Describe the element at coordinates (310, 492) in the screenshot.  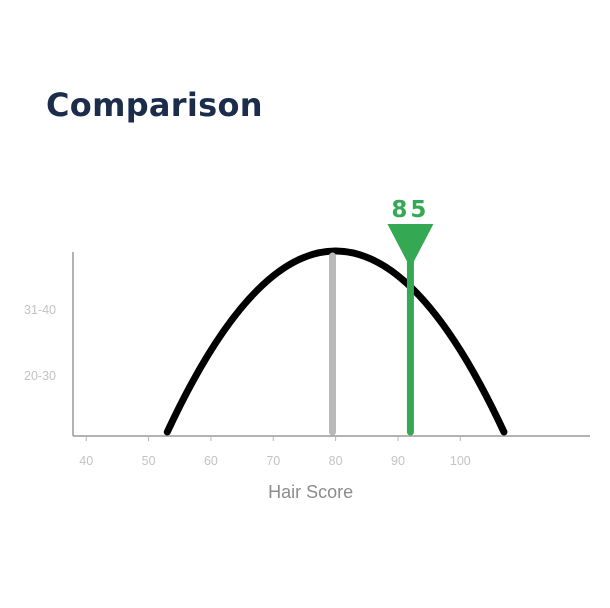
I see `x-axis-title: Hair Score` at that location.